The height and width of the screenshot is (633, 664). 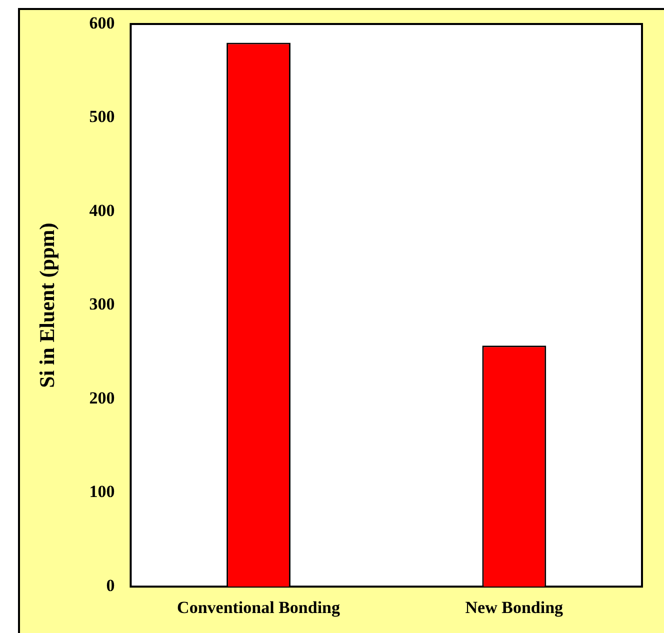 I want to click on y-tick-label: 400, so click(x=102, y=210).